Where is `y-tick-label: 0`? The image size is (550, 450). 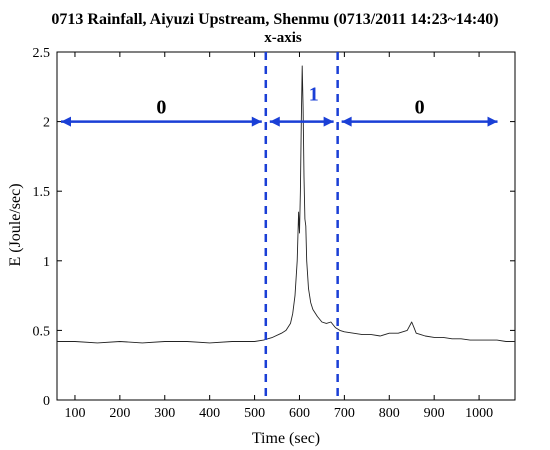 y-tick-label: 0 is located at coordinates (46, 401).